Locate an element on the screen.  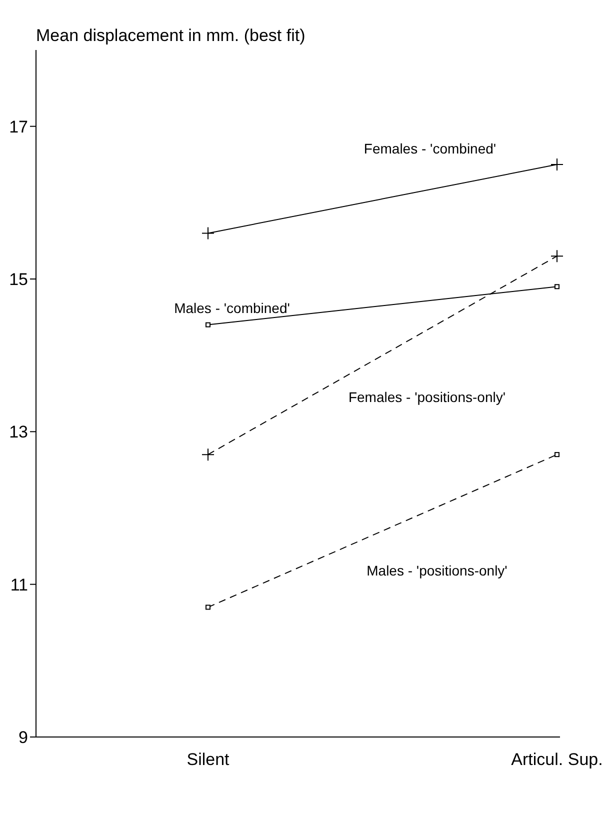
y-tick-label: 15 is located at coordinates (18, 280).